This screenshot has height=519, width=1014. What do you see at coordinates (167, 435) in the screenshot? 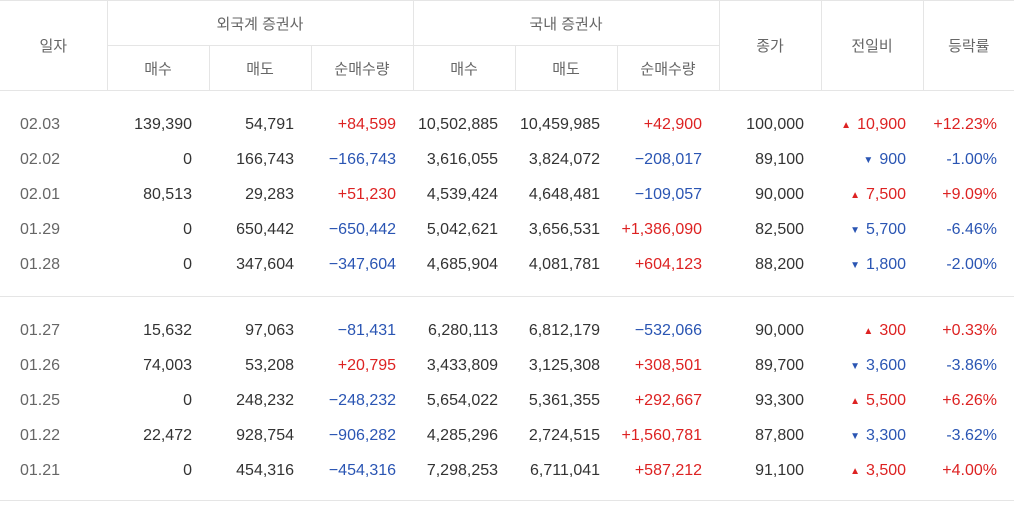
I see `foreign-buy-cell: 22,472` at bounding box center [167, 435].